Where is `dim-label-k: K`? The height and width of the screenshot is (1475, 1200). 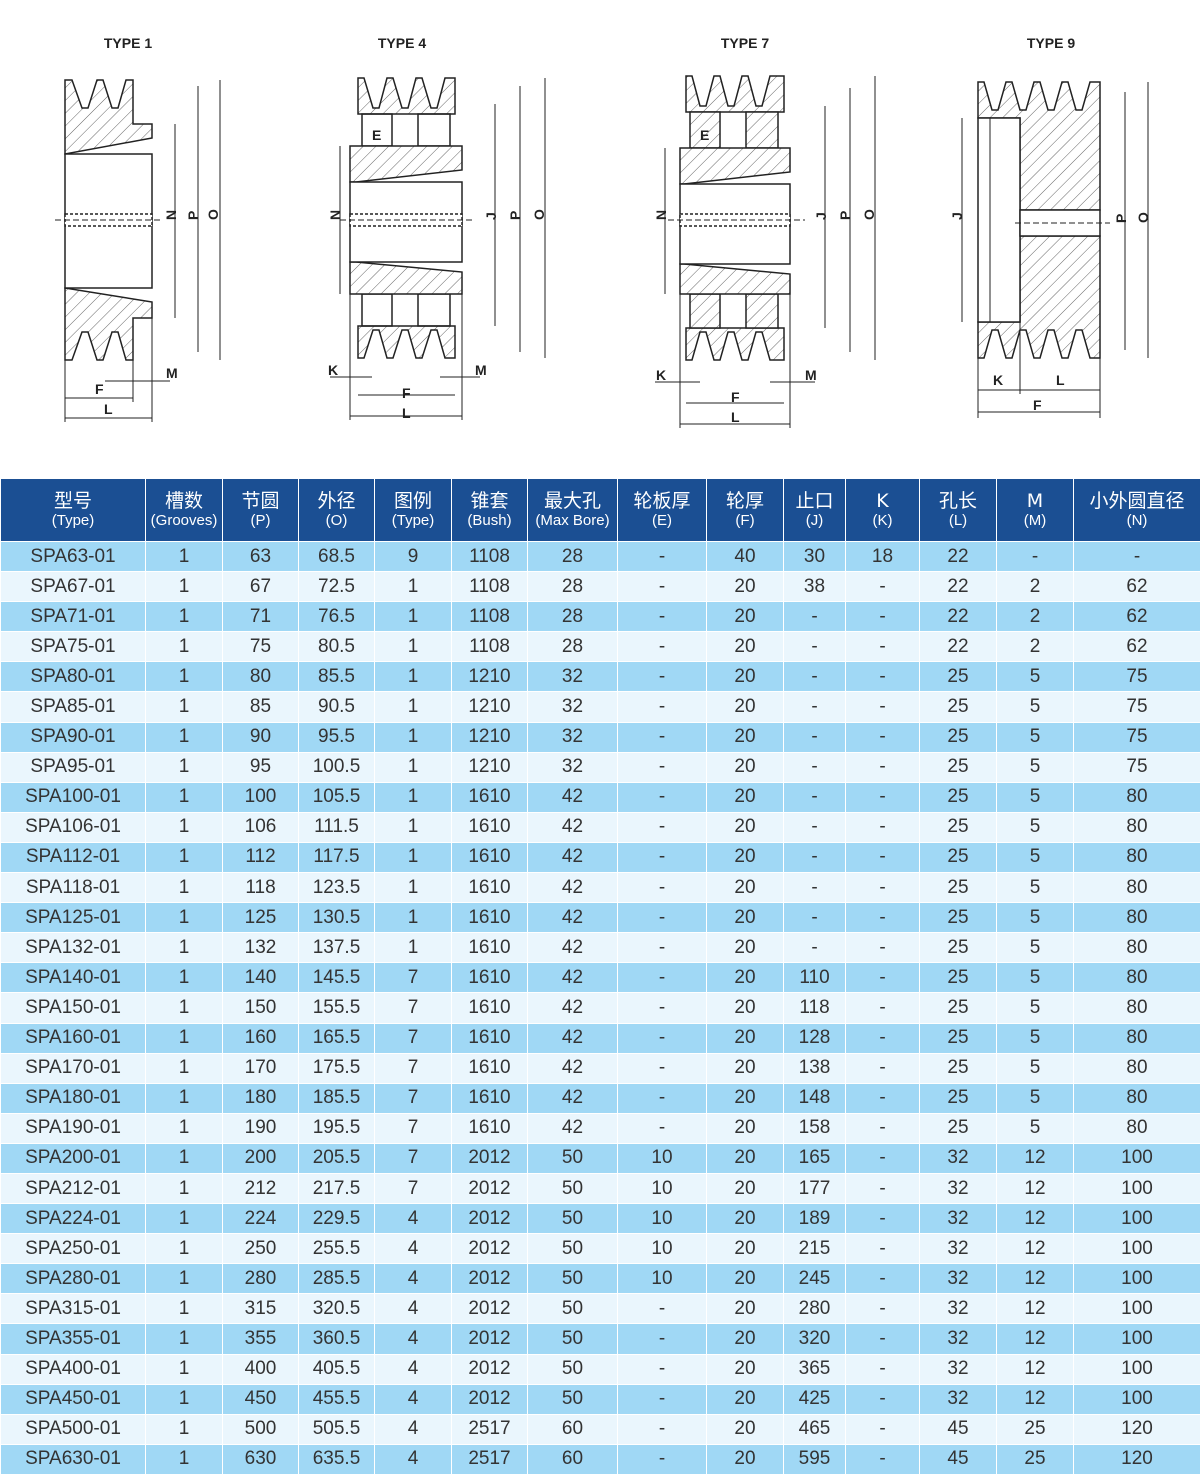 dim-label-k: K is located at coordinates (333, 370).